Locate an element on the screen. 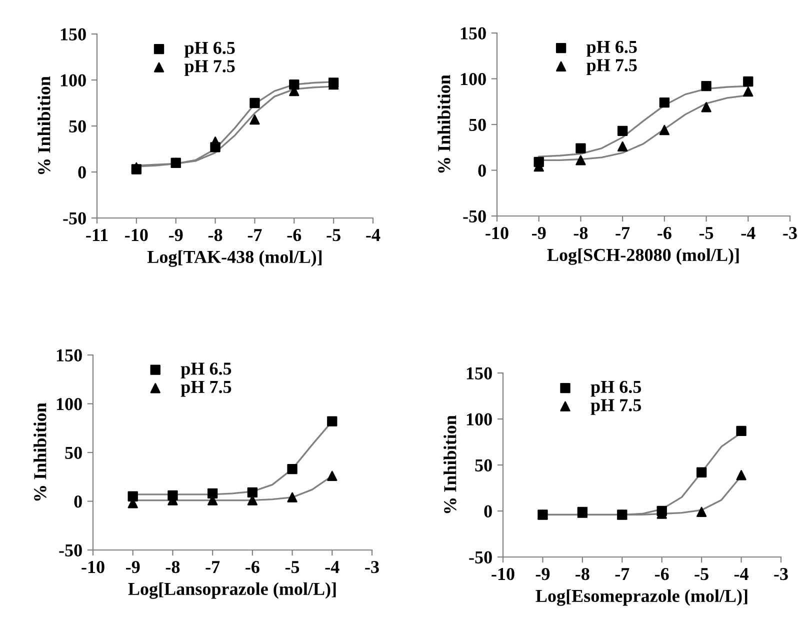  x-axis-title: Log[SCH-28080 (mol/L)] is located at coordinates (643, 256).